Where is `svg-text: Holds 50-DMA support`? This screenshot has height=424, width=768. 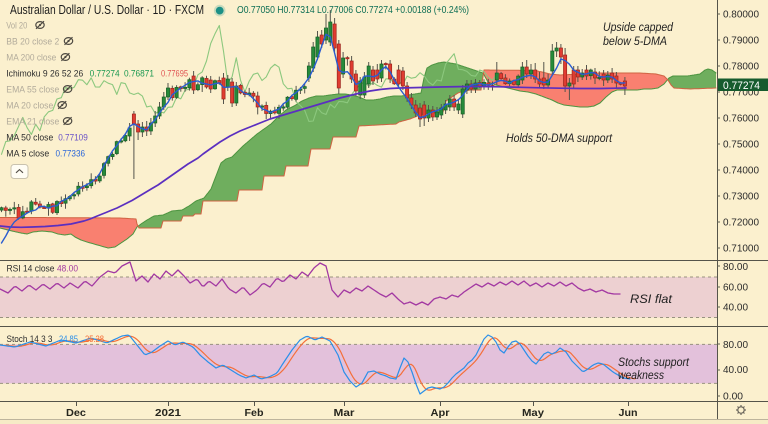
svg-text: Holds 50-DMA support is located at coordinates (559, 138).